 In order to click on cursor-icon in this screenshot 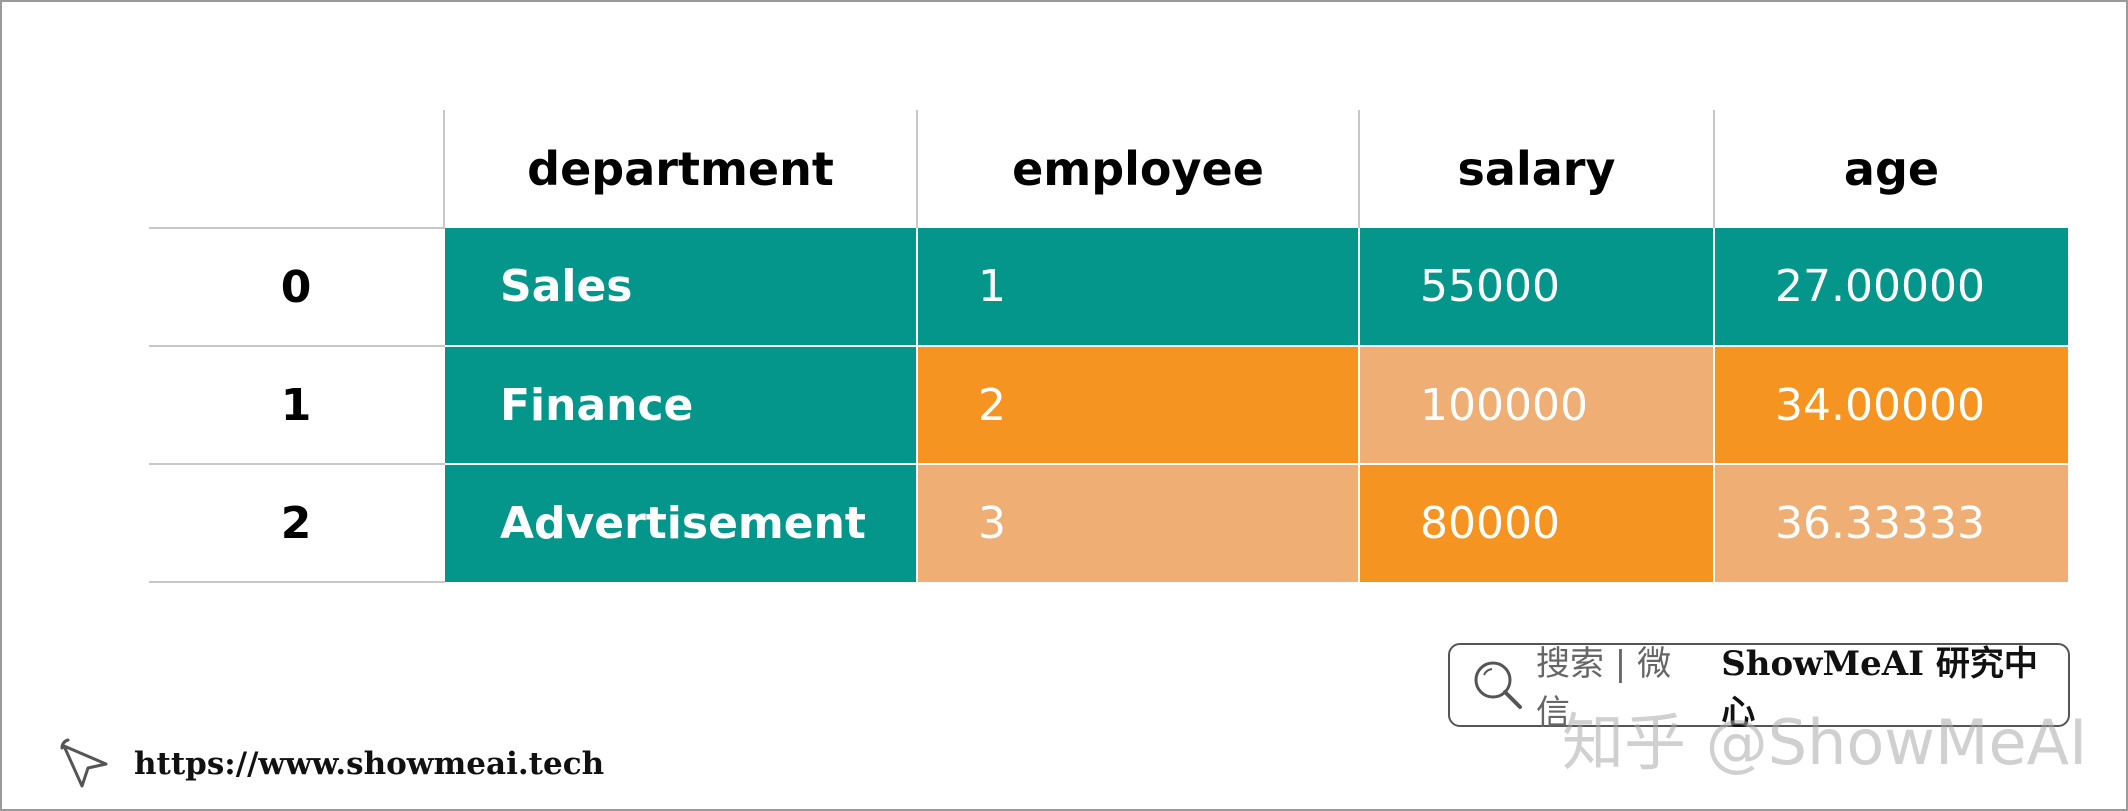, I will do `click(86, 764)`.